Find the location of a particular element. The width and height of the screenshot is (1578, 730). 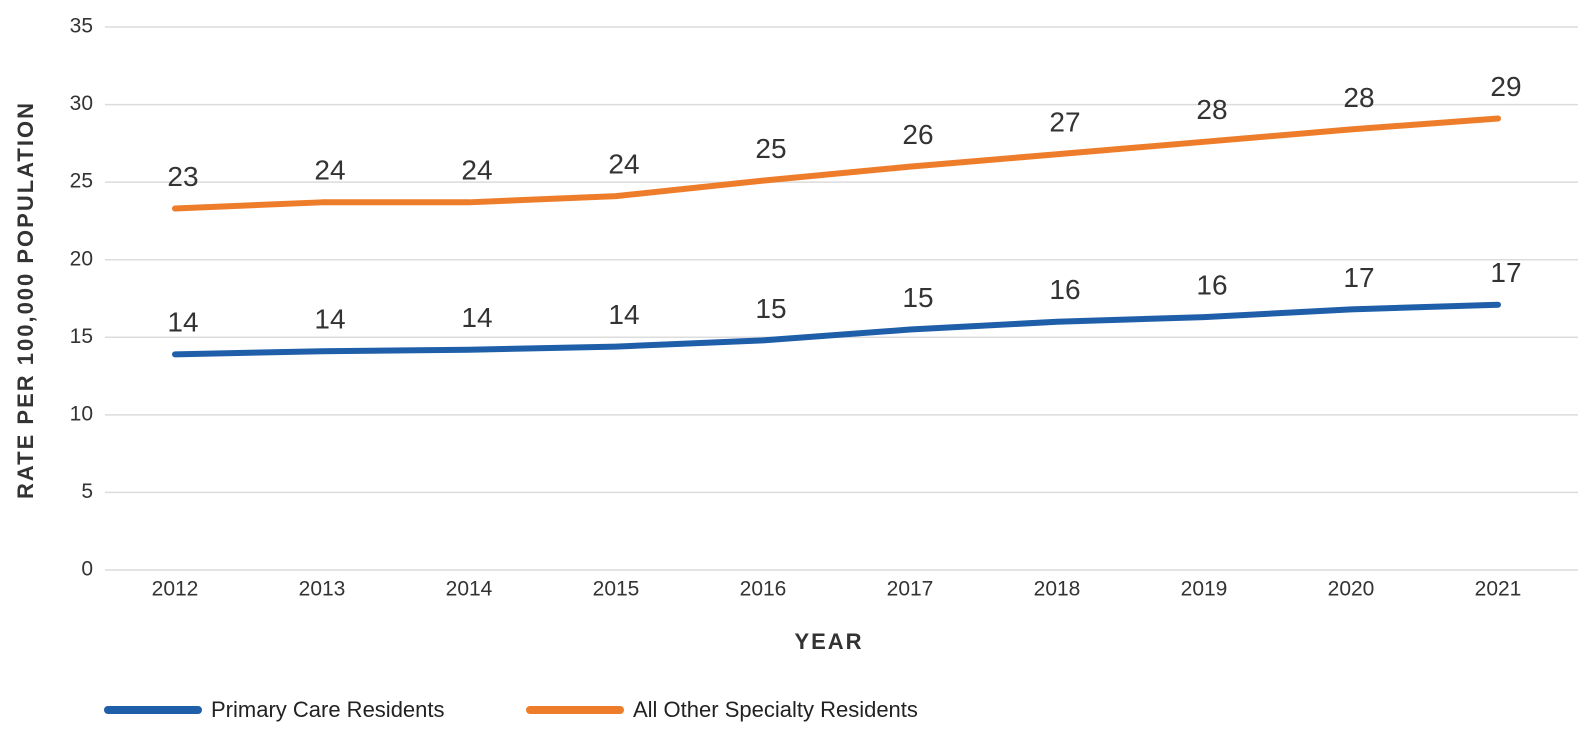

x-tick-label: 2014 is located at coordinates (469, 589).